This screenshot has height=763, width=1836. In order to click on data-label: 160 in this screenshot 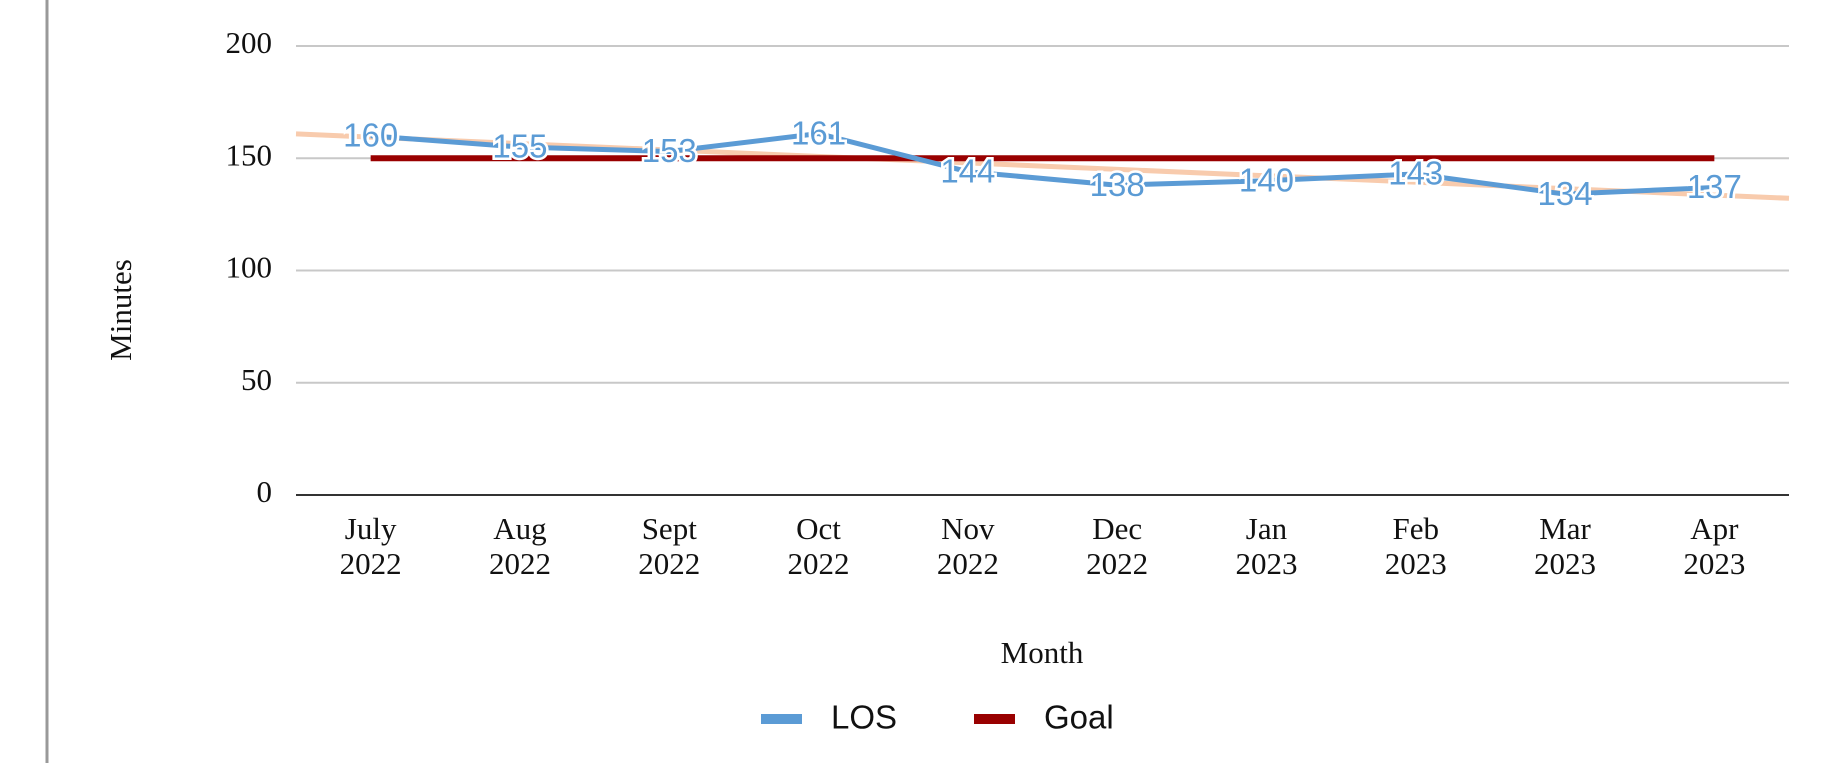, I will do `click(370, 135)`.